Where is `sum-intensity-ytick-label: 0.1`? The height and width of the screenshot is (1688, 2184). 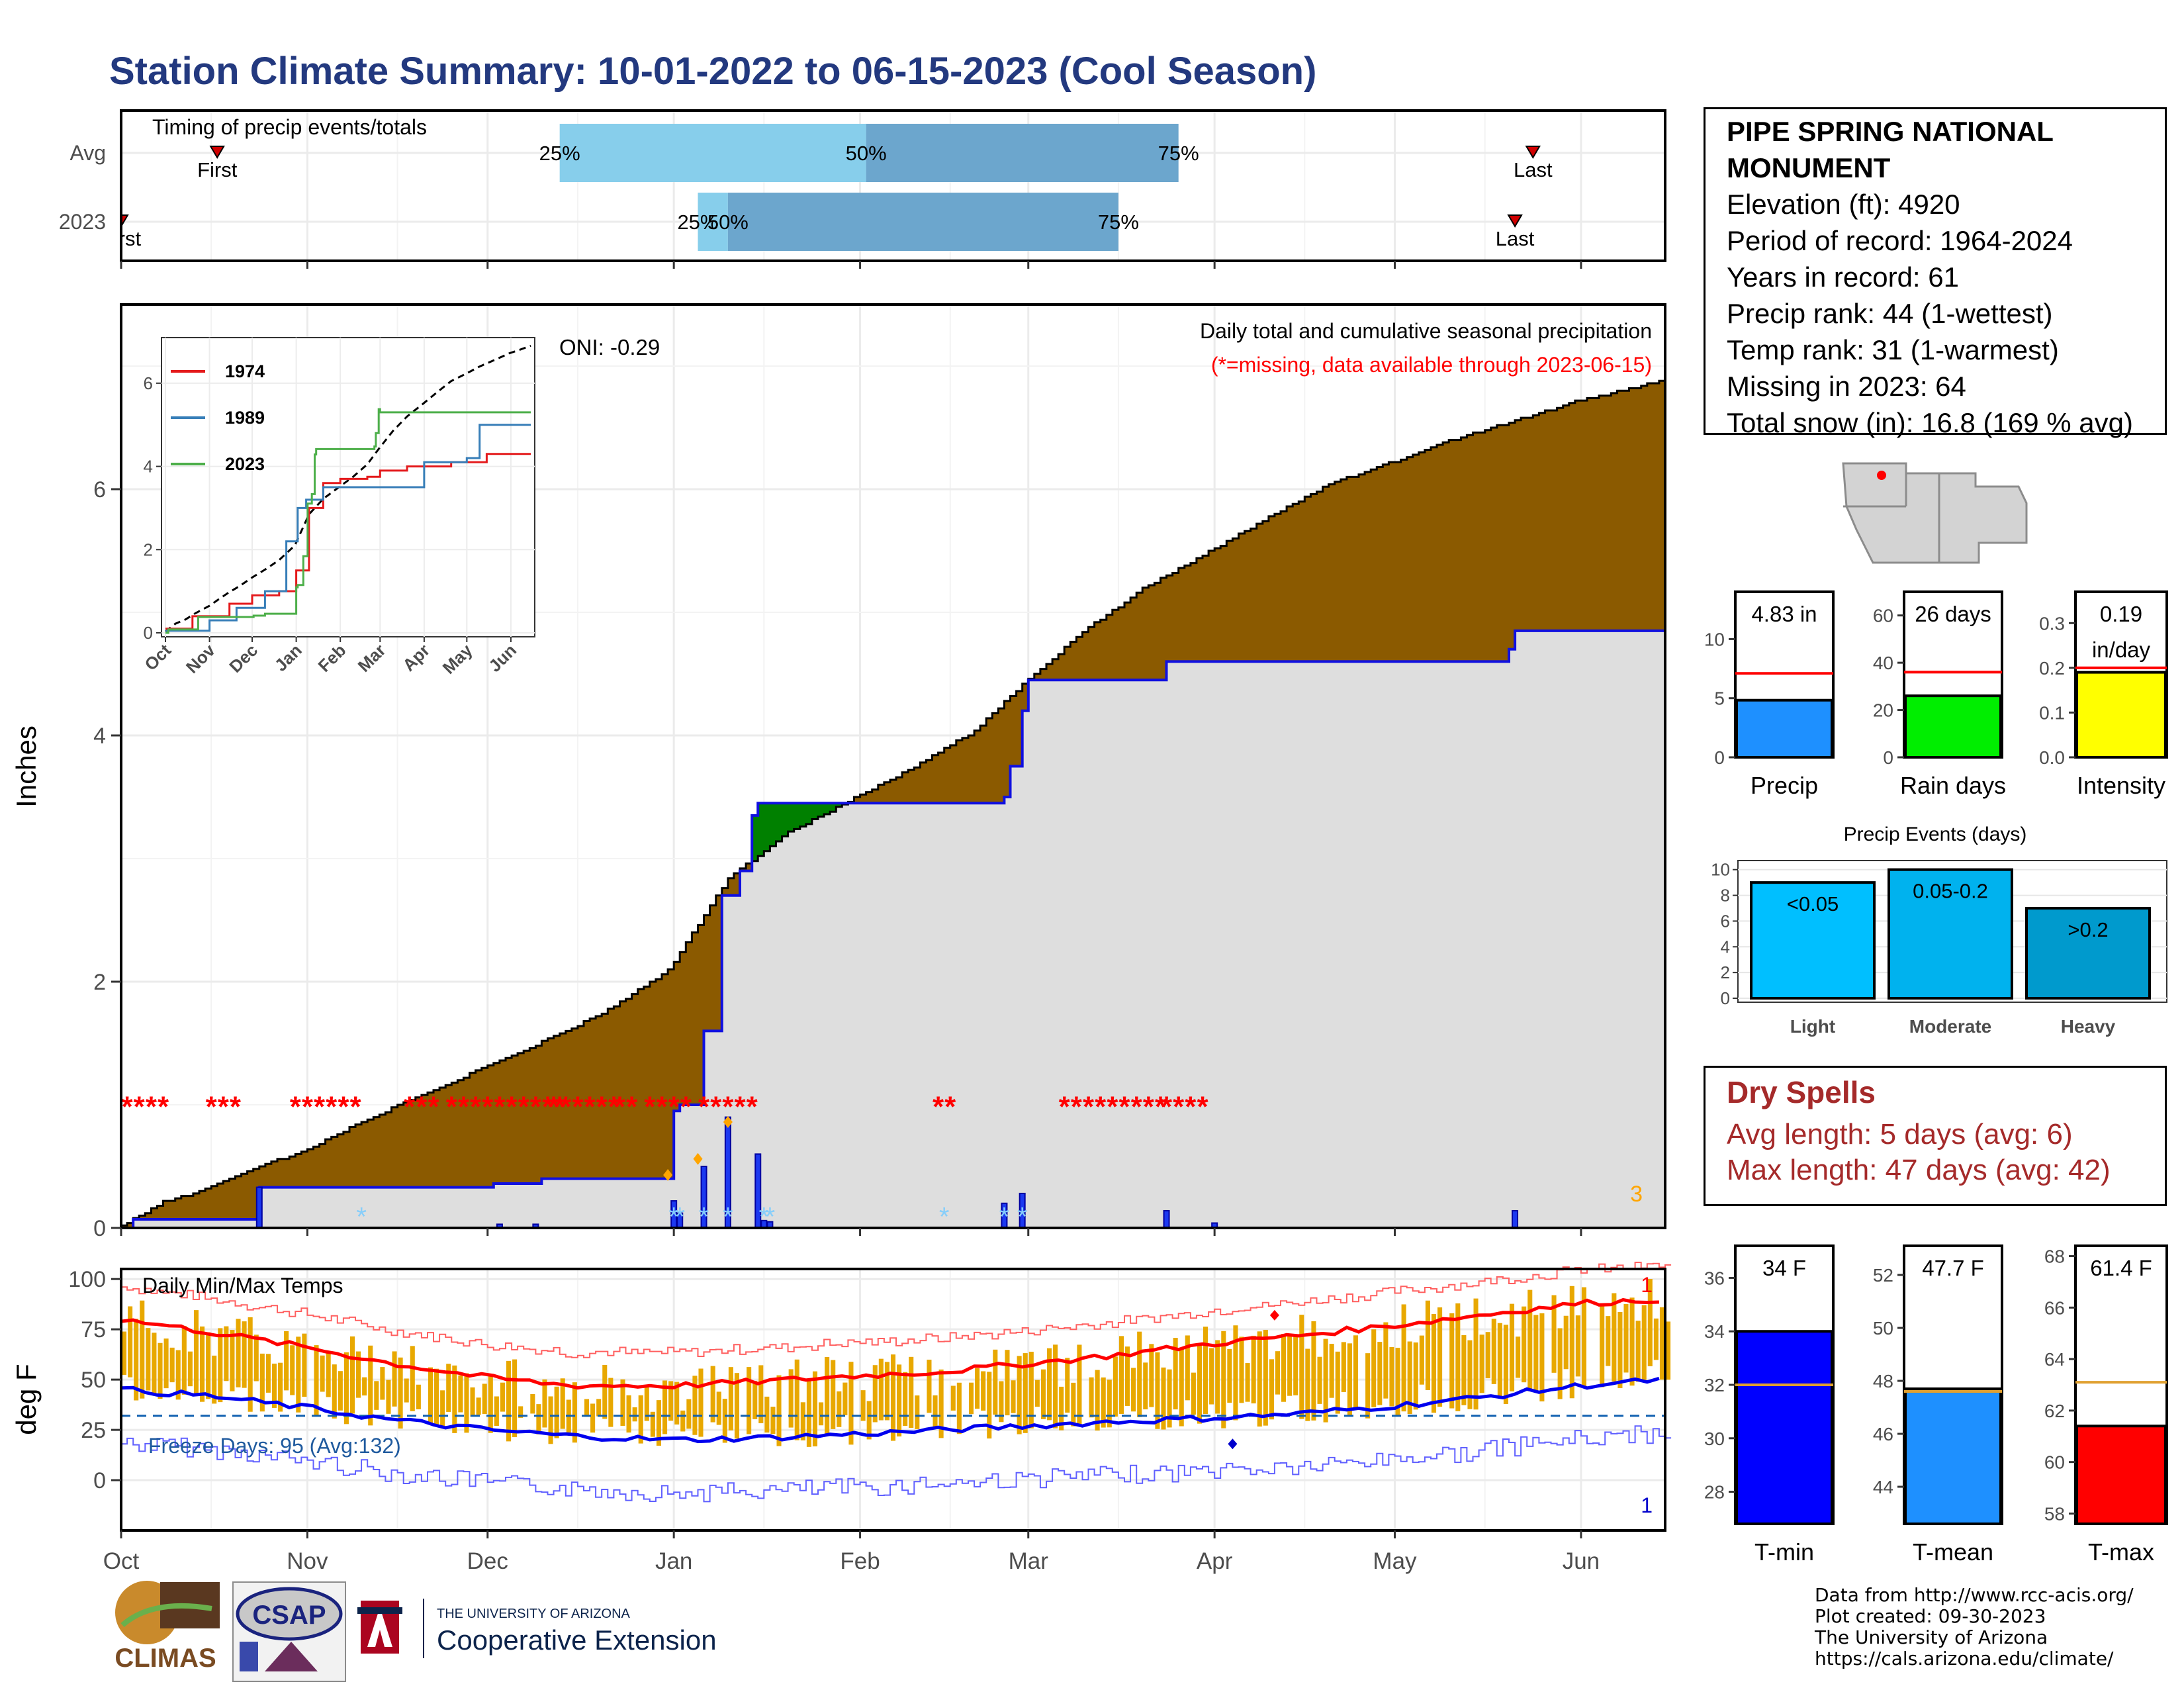
sum-intensity-ytick-label: 0.1 is located at coordinates (2052, 712).